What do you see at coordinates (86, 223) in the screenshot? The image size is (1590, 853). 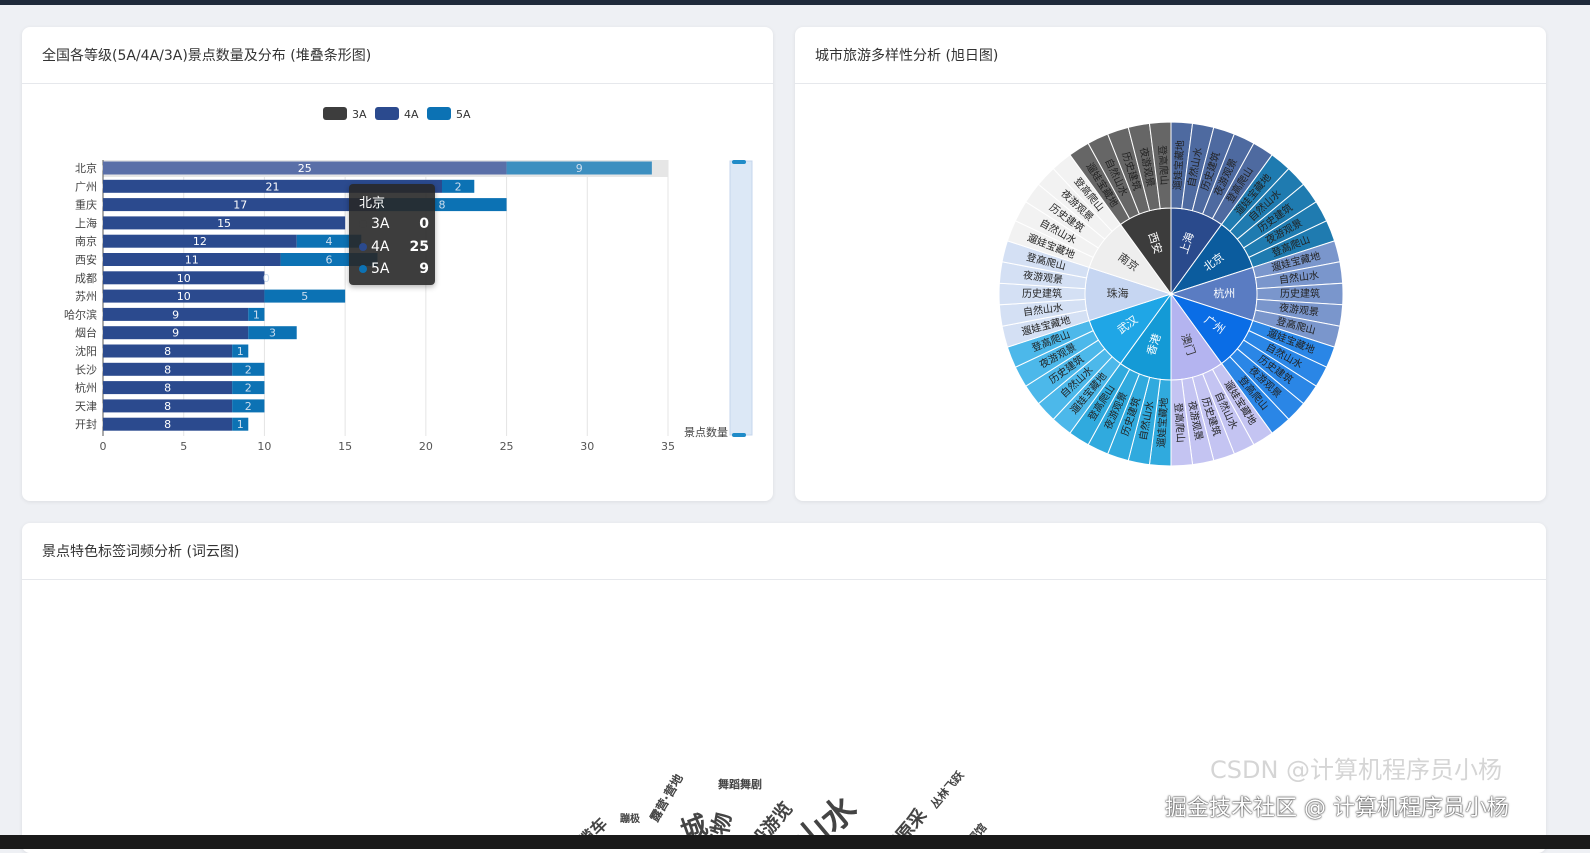 I see `y-tick-label: 上海` at bounding box center [86, 223].